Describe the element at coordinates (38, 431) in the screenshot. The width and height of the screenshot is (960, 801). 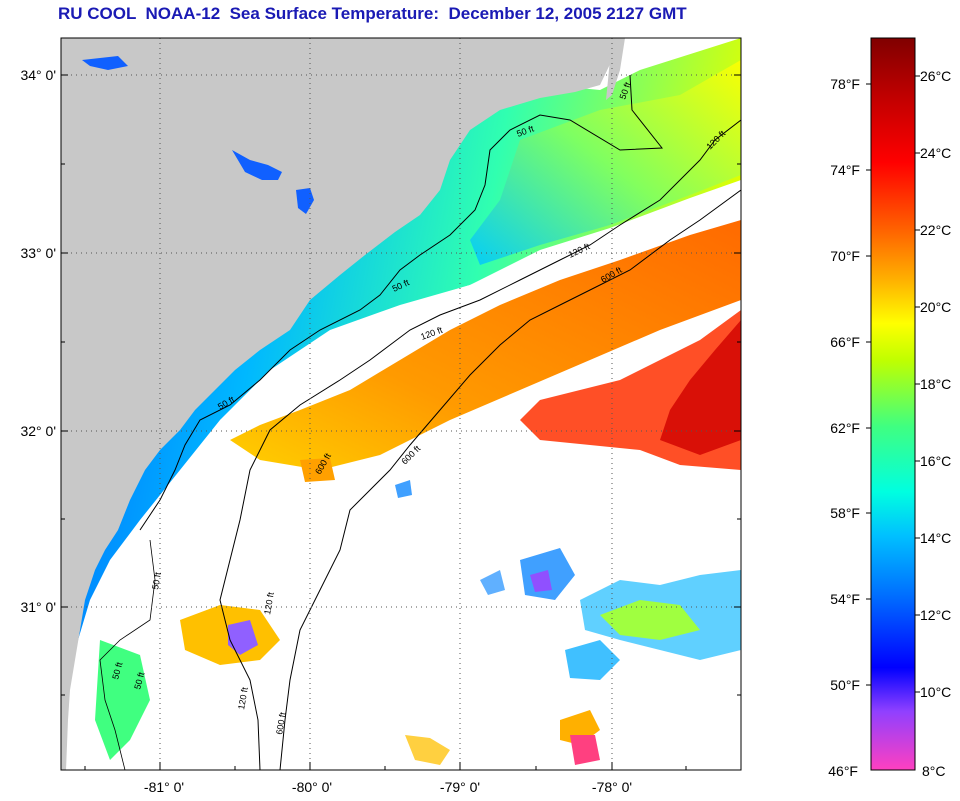
I see `latitude-label: 32° 0'` at that location.